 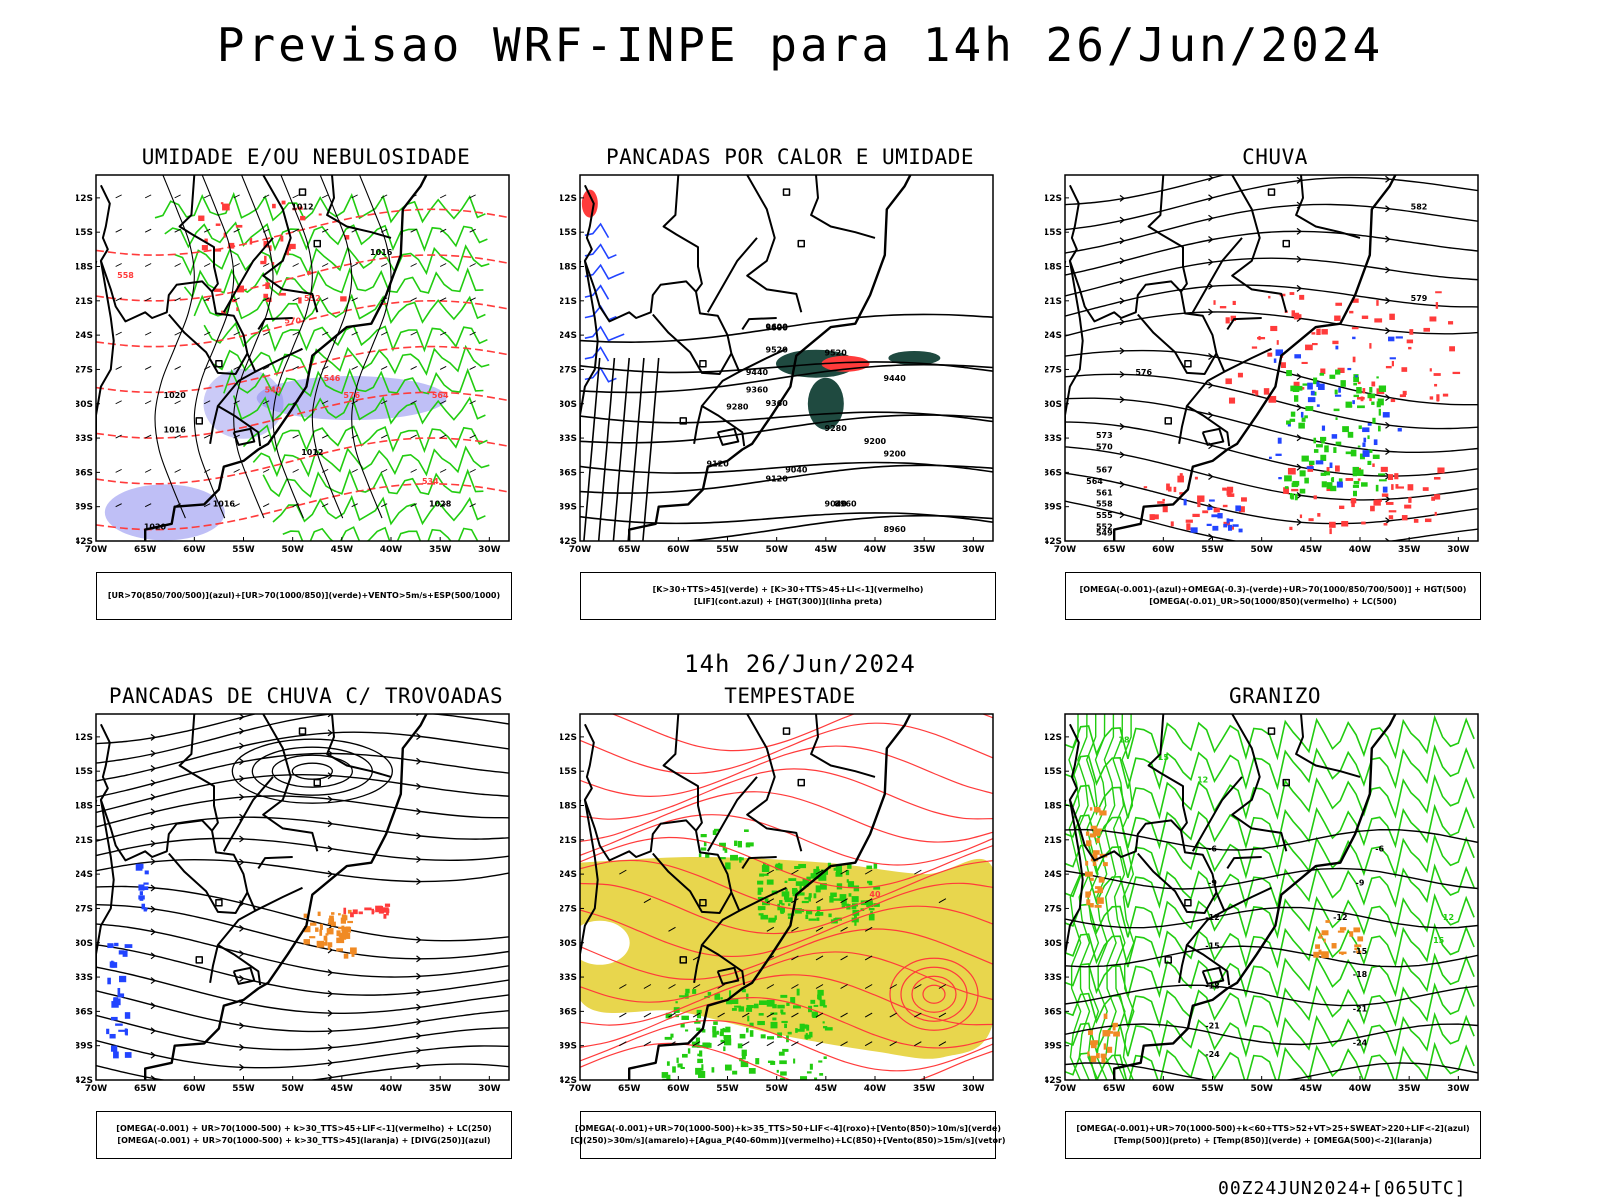 What do you see at coordinates (1271, 358) in the screenshot?
I see `plot-frame` at bounding box center [1271, 358].